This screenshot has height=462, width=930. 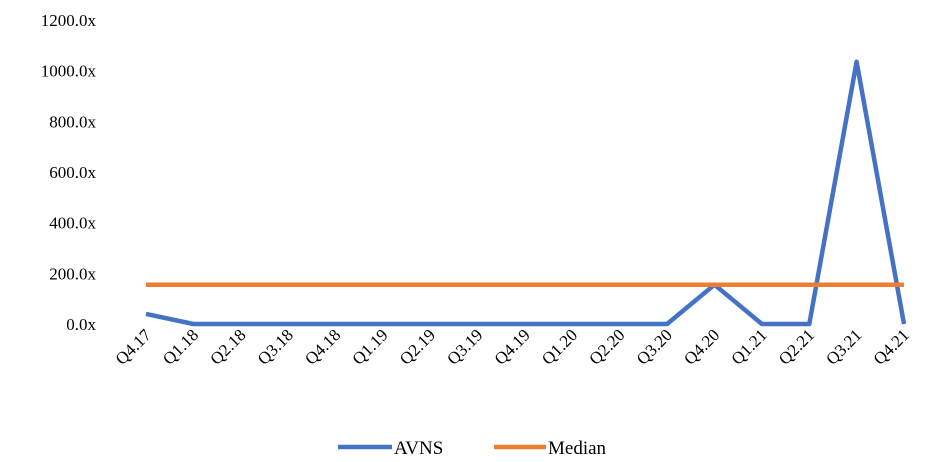 What do you see at coordinates (472, 448) in the screenshot?
I see `legend: AVNS Median` at bounding box center [472, 448].